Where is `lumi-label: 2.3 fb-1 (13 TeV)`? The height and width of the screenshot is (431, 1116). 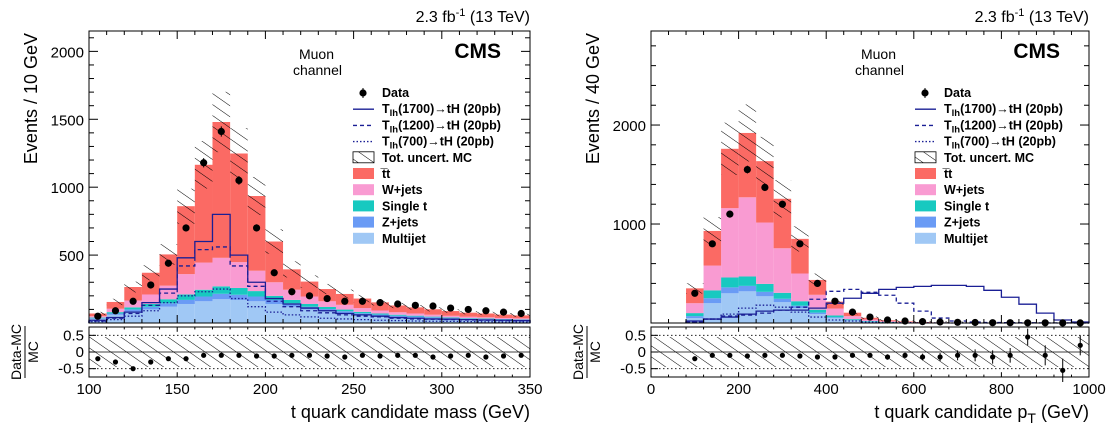
lumi-label: 2.3 fb-1 (13 TeV) is located at coordinates (1032, 16).